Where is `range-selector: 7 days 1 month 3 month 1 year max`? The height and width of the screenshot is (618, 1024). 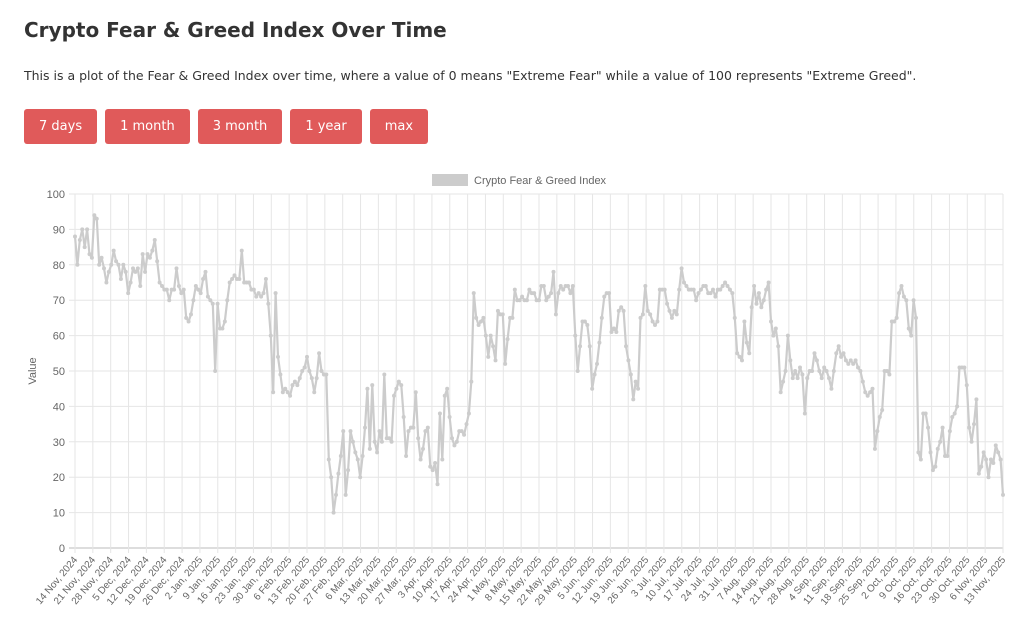
range-selector: 7 days 1 month 3 month 1 year max is located at coordinates (226, 126).